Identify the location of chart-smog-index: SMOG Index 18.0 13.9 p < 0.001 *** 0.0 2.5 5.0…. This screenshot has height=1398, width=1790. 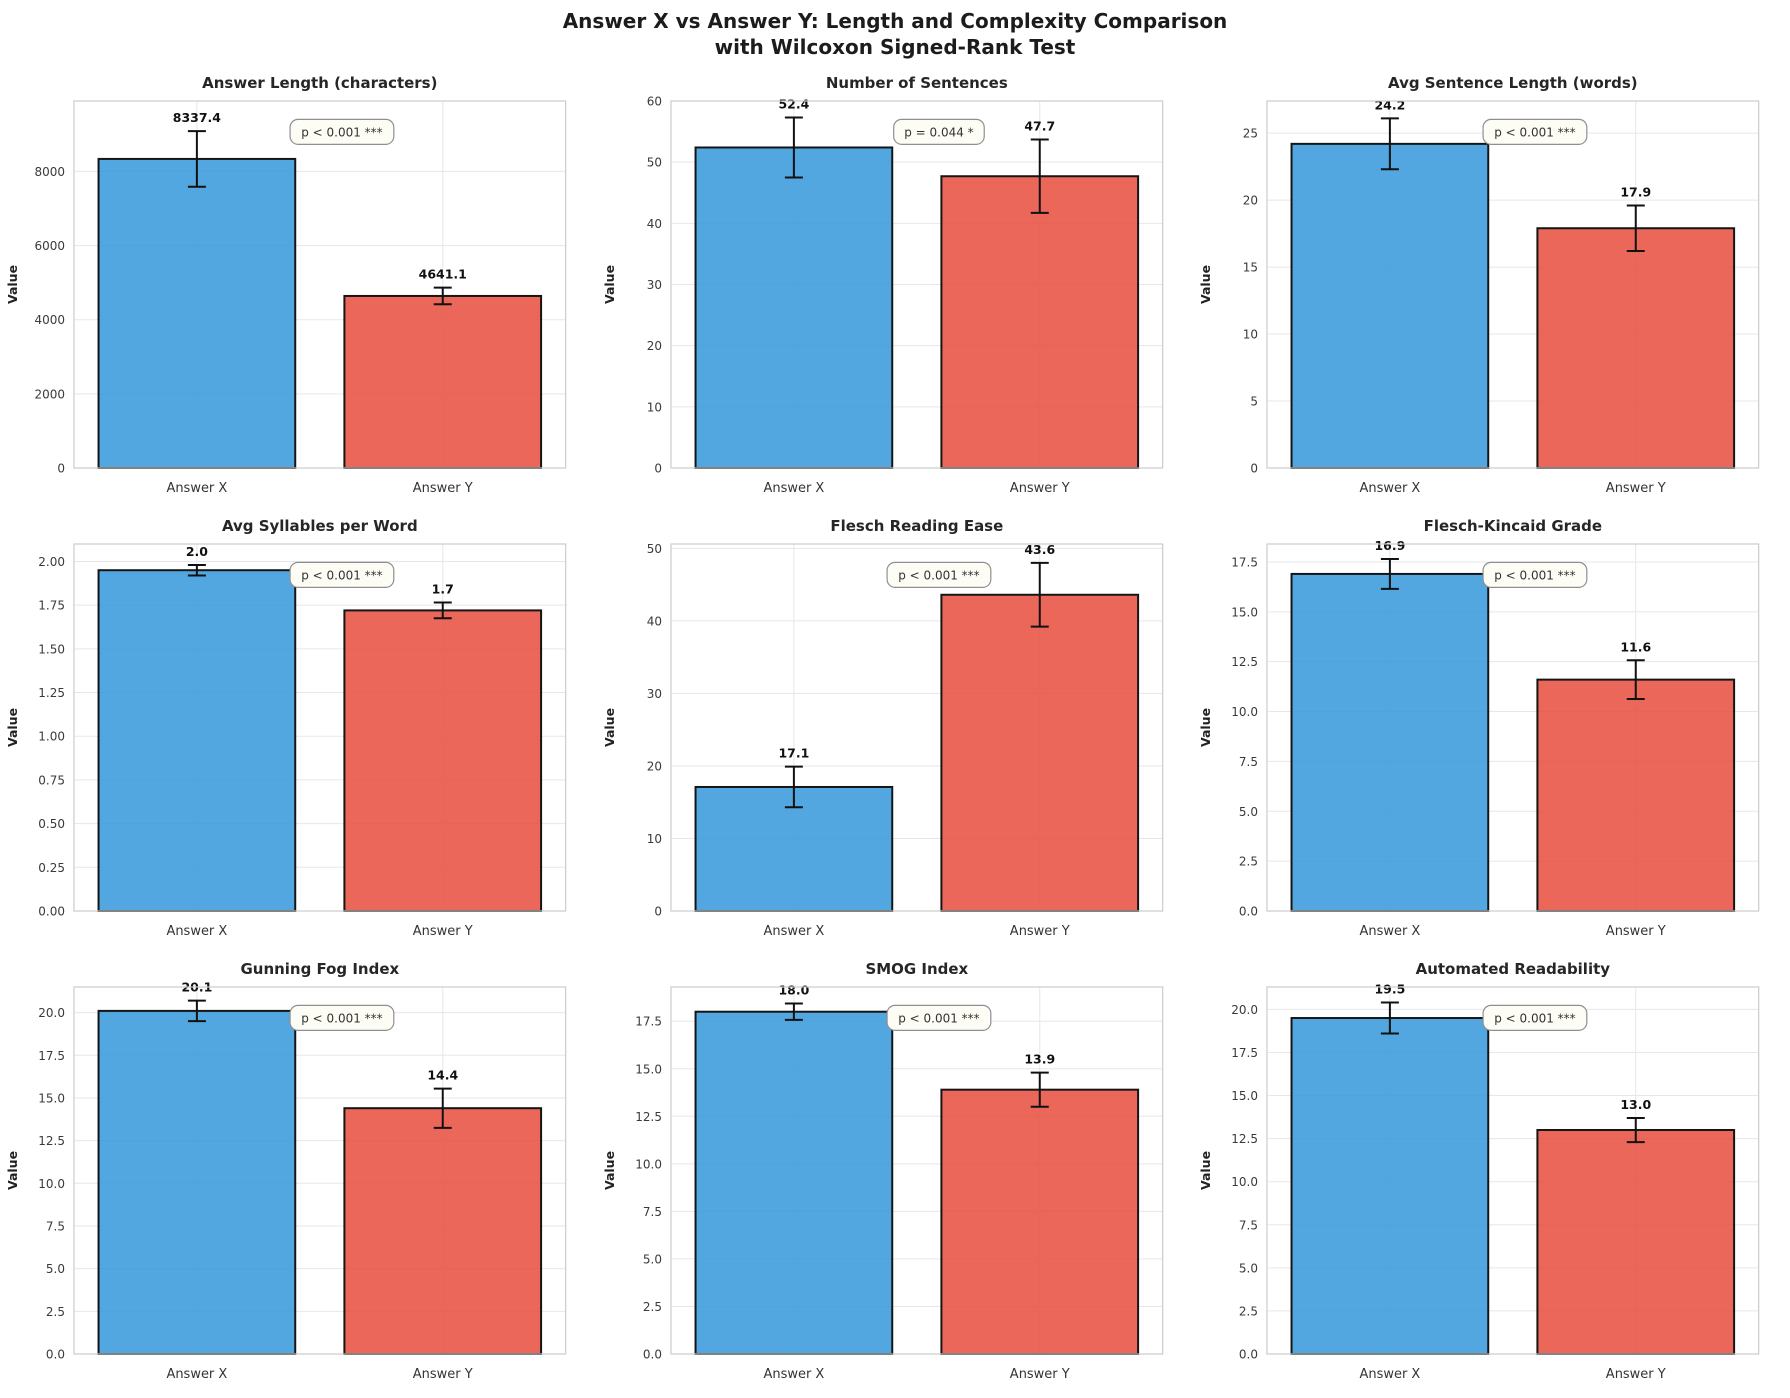
(882, 1171).